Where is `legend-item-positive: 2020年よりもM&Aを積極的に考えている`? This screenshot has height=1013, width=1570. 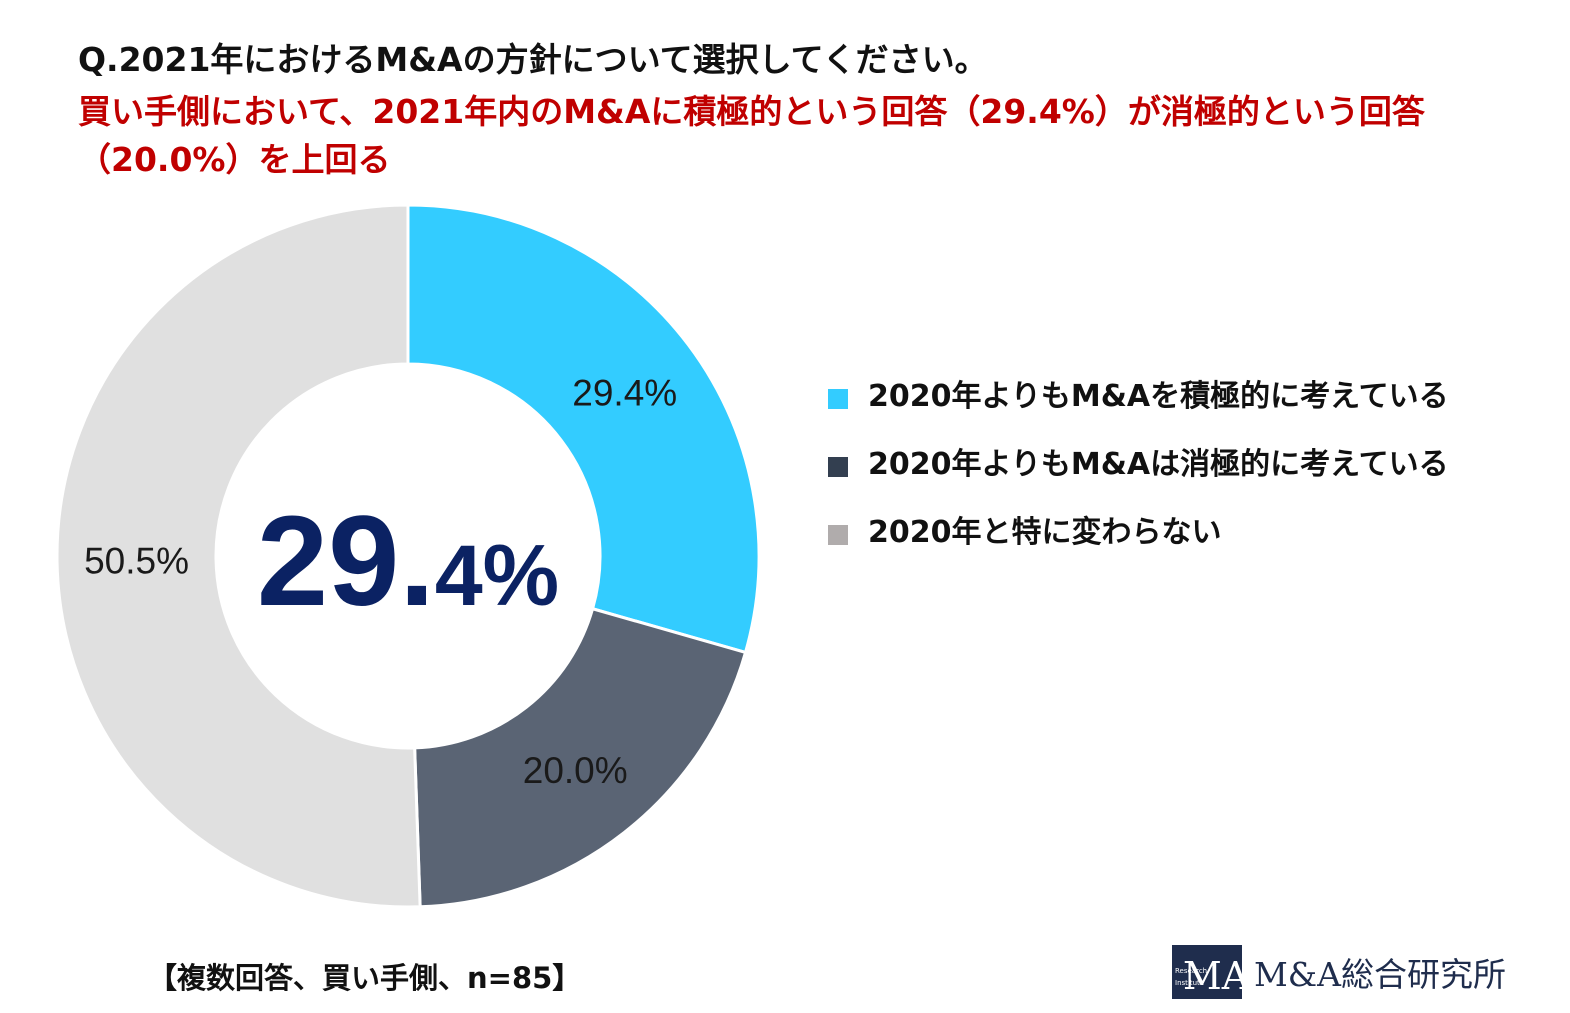 legend-item-positive: 2020年よりもM&Aを積極的に考えている is located at coordinates (1192, 397).